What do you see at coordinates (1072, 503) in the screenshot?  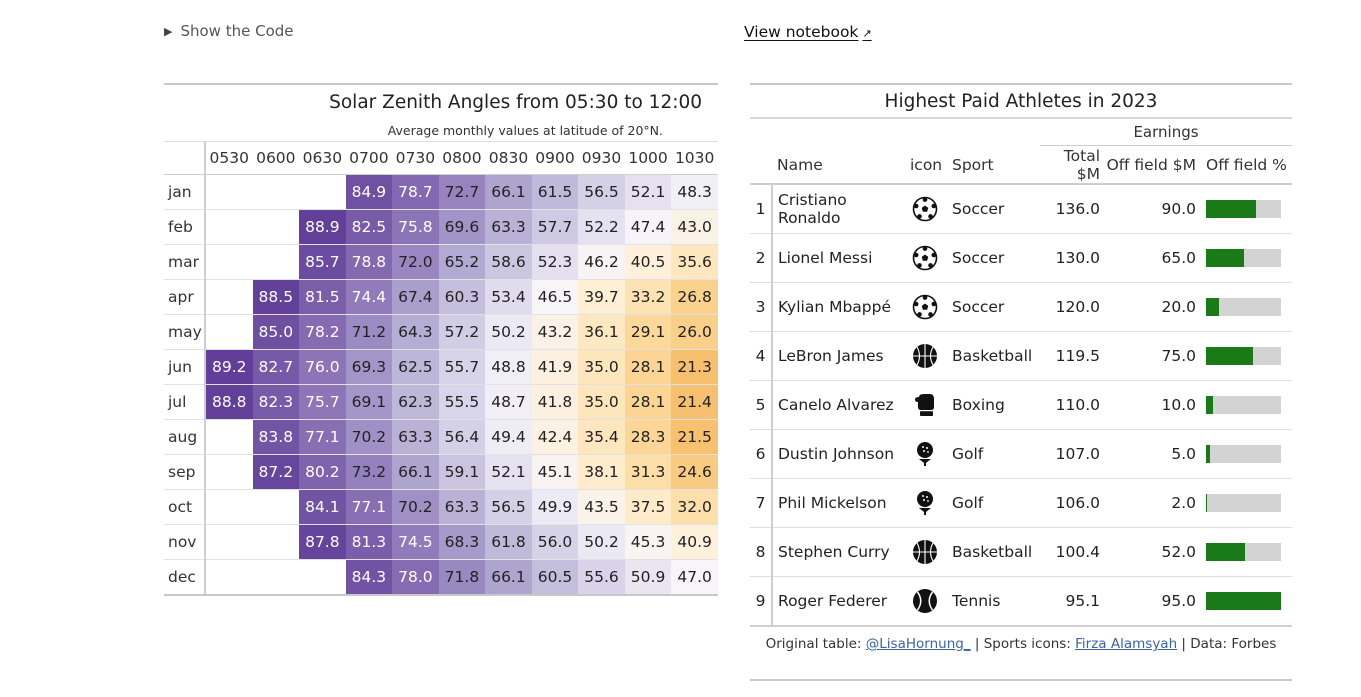 I see `total-cell: 106.0` at bounding box center [1072, 503].